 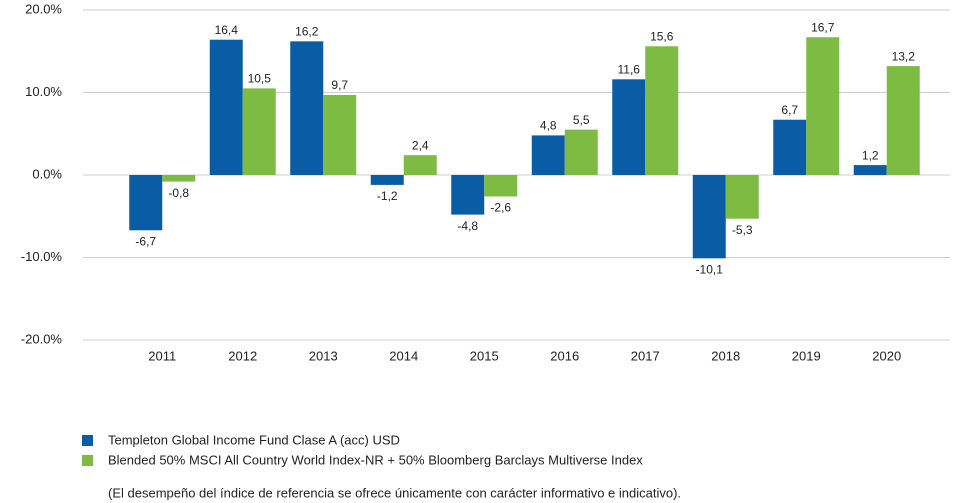 I want to click on x-tick-label: 2015, so click(x=484, y=355).